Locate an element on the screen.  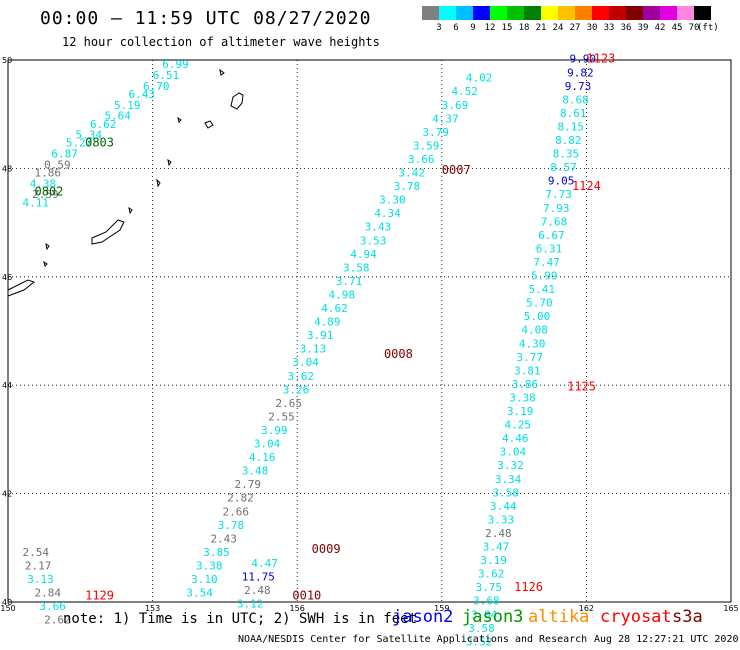
swh-value: 7.73 is located at coordinates (558, 194).